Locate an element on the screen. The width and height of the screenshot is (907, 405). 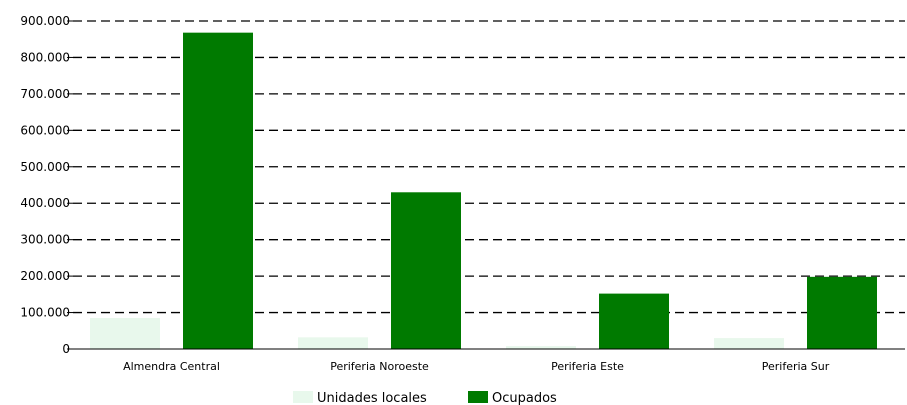
y-tick-label: 600.000 is located at coordinates (45, 130).